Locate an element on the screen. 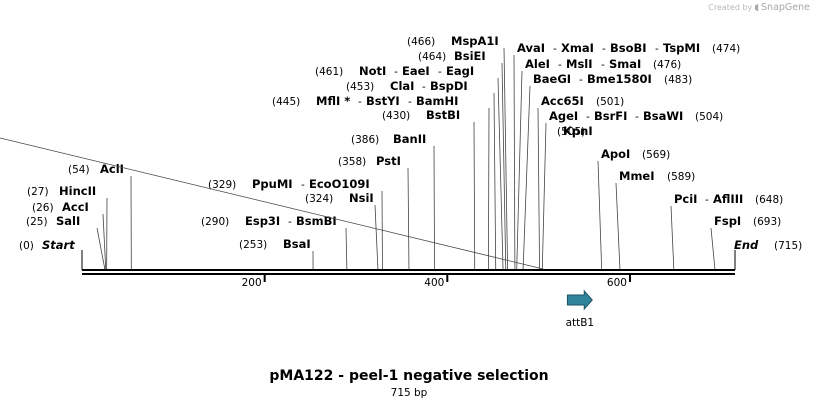 This screenshot has width=818, height=408. enzyme-position: (569) is located at coordinates (656, 155).